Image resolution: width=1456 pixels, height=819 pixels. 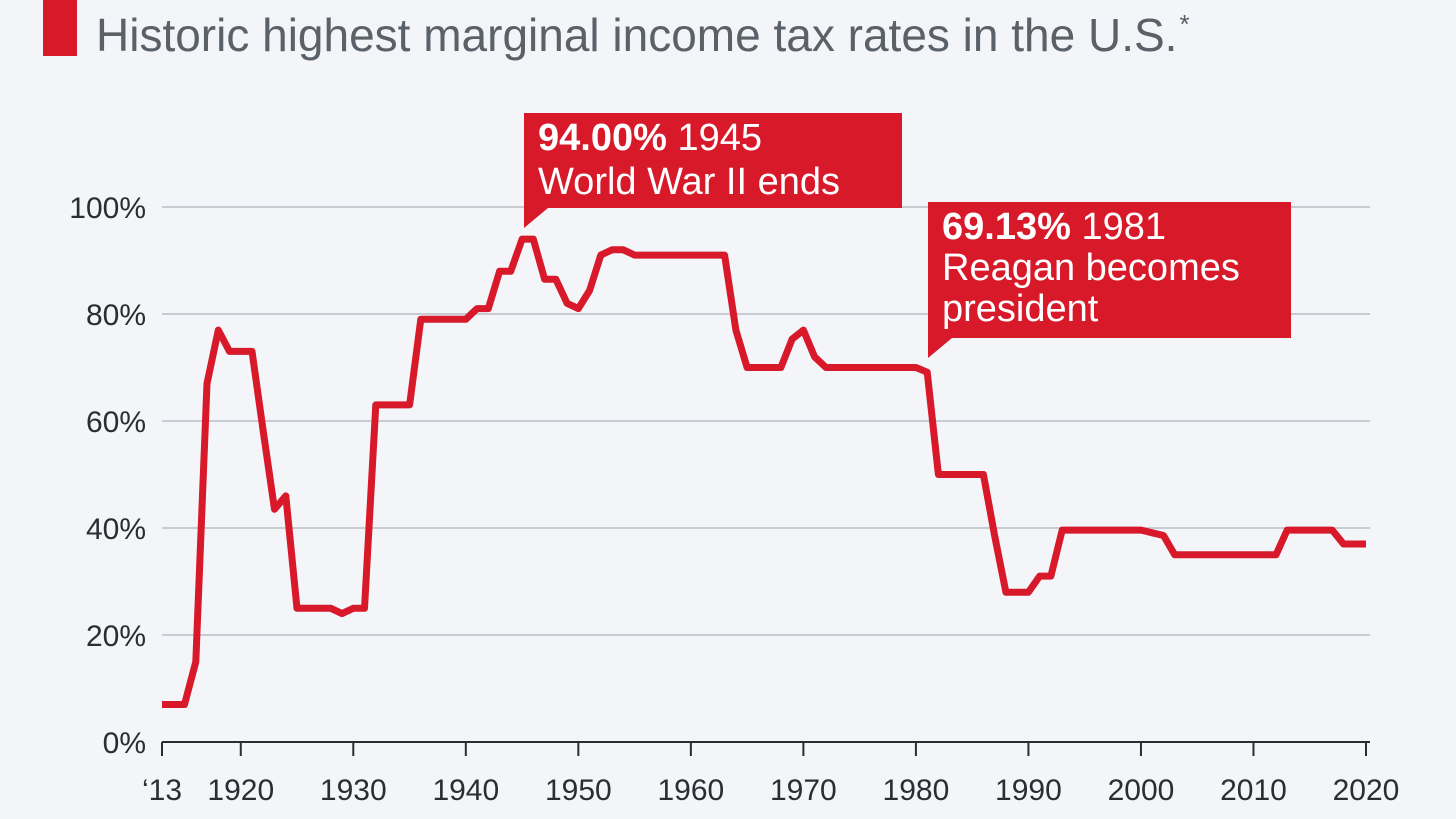 What do you see at coordinates (116, 315) in the screenshot?
I see `y-tick-label-80: 80%` at bounding box center [116, 315].